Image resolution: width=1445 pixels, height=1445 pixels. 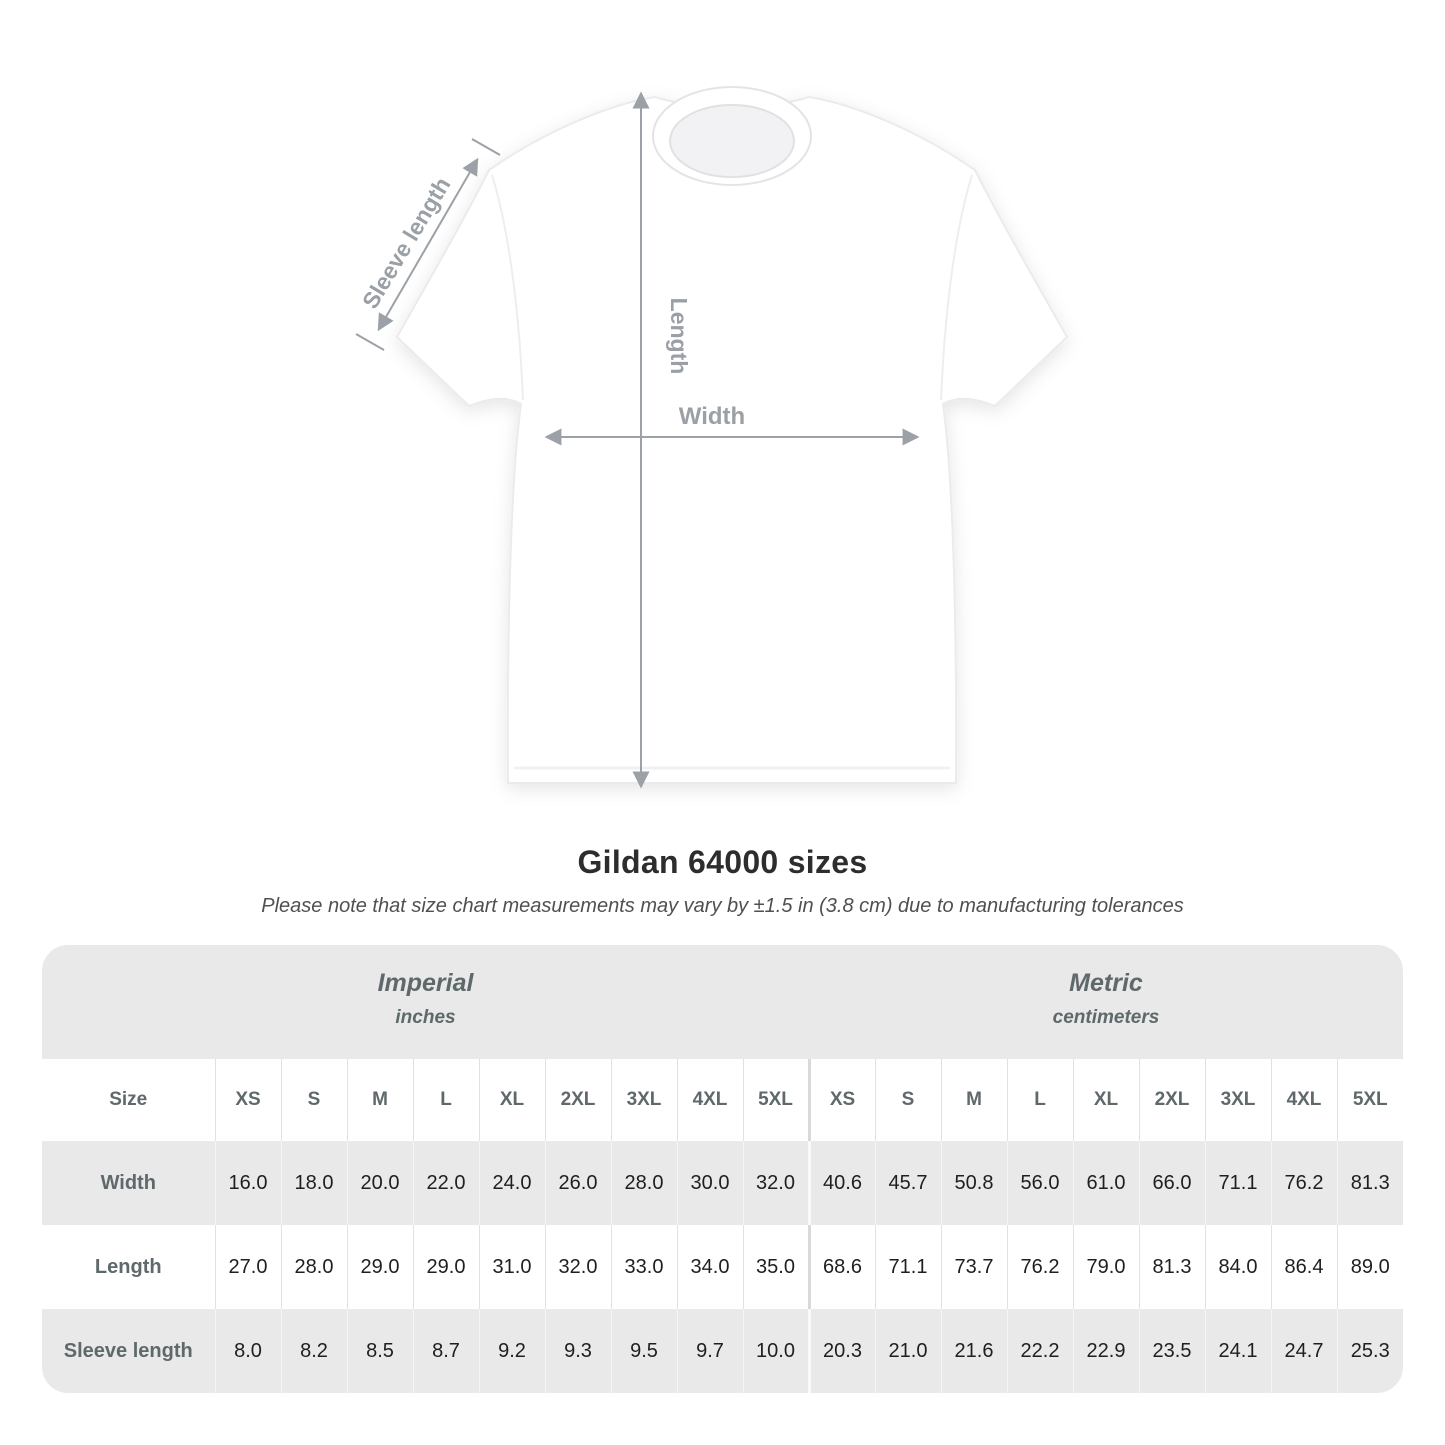 I want to click on measurement-cell: 25.3, so click(x=1369, y=1351).